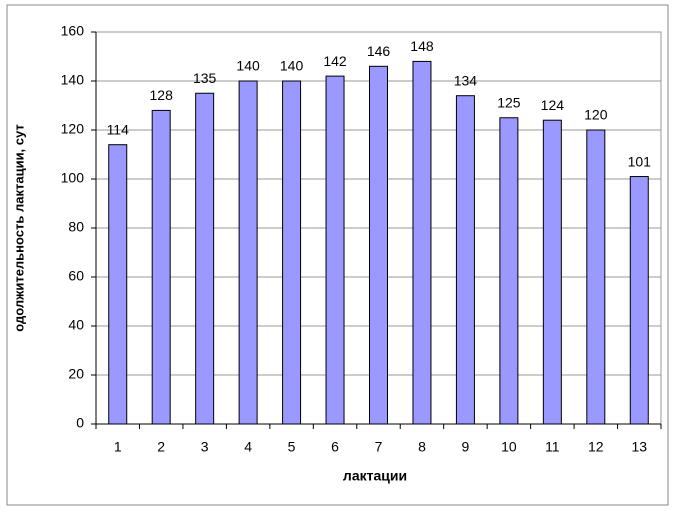  I want to click on value-label: 134, so click(466, 80).